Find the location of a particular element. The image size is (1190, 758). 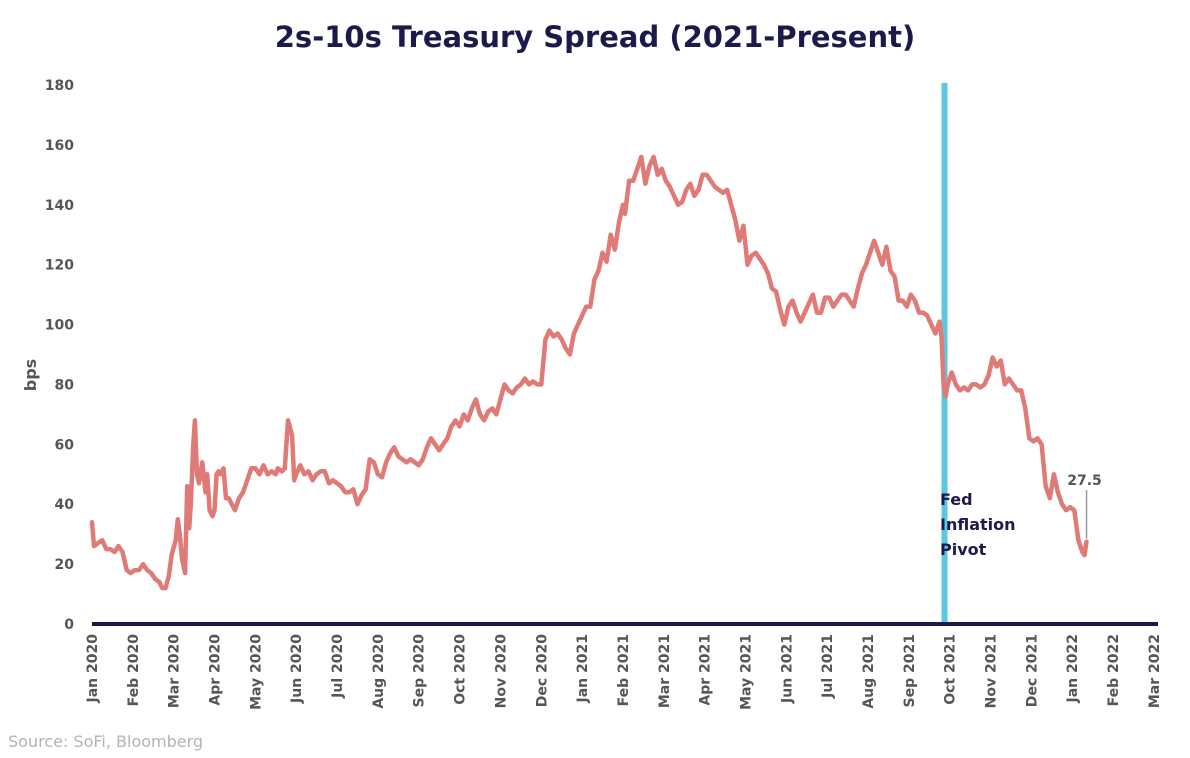

x-tick-label: May 2021 is located at coordinates (746, 672).